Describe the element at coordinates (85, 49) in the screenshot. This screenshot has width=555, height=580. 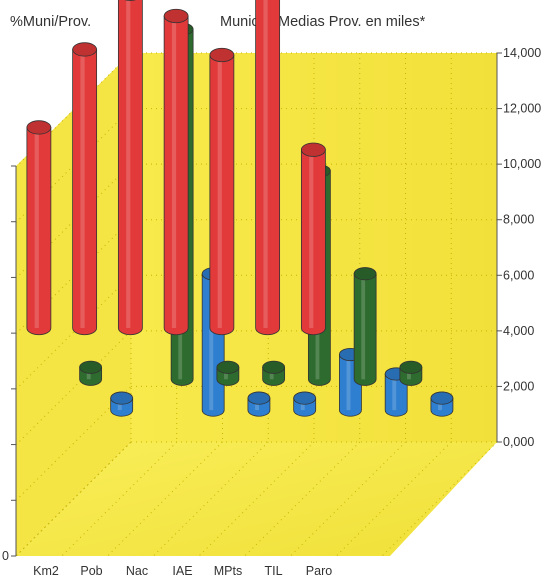
I see `bar-pob-series0-top` at that location.